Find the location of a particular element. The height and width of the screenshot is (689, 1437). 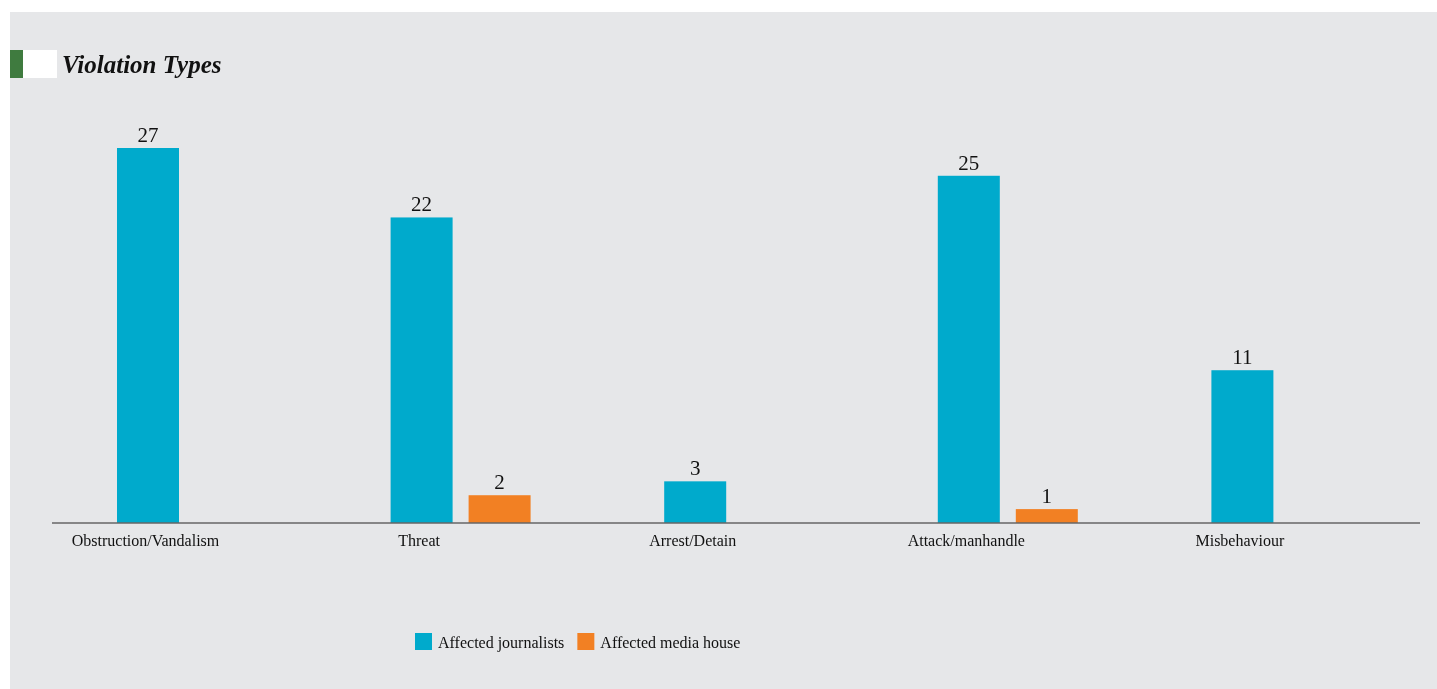

x-tick-label: Attack/manhandle is located at coordinates (966, 541).